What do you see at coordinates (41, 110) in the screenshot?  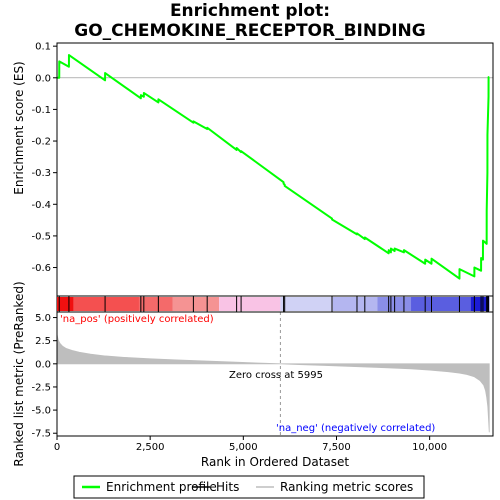 I see `es-y-tick-label: -0.1` at bounding box center [41, 110].